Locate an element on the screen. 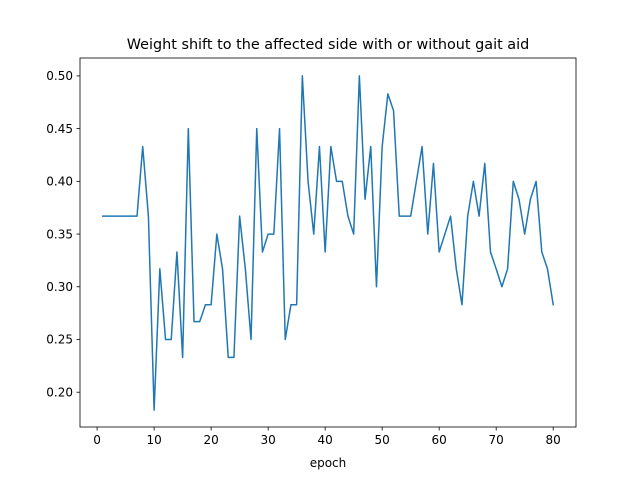  y-tick-label: 0.50 is located at coordinates (59, 76).